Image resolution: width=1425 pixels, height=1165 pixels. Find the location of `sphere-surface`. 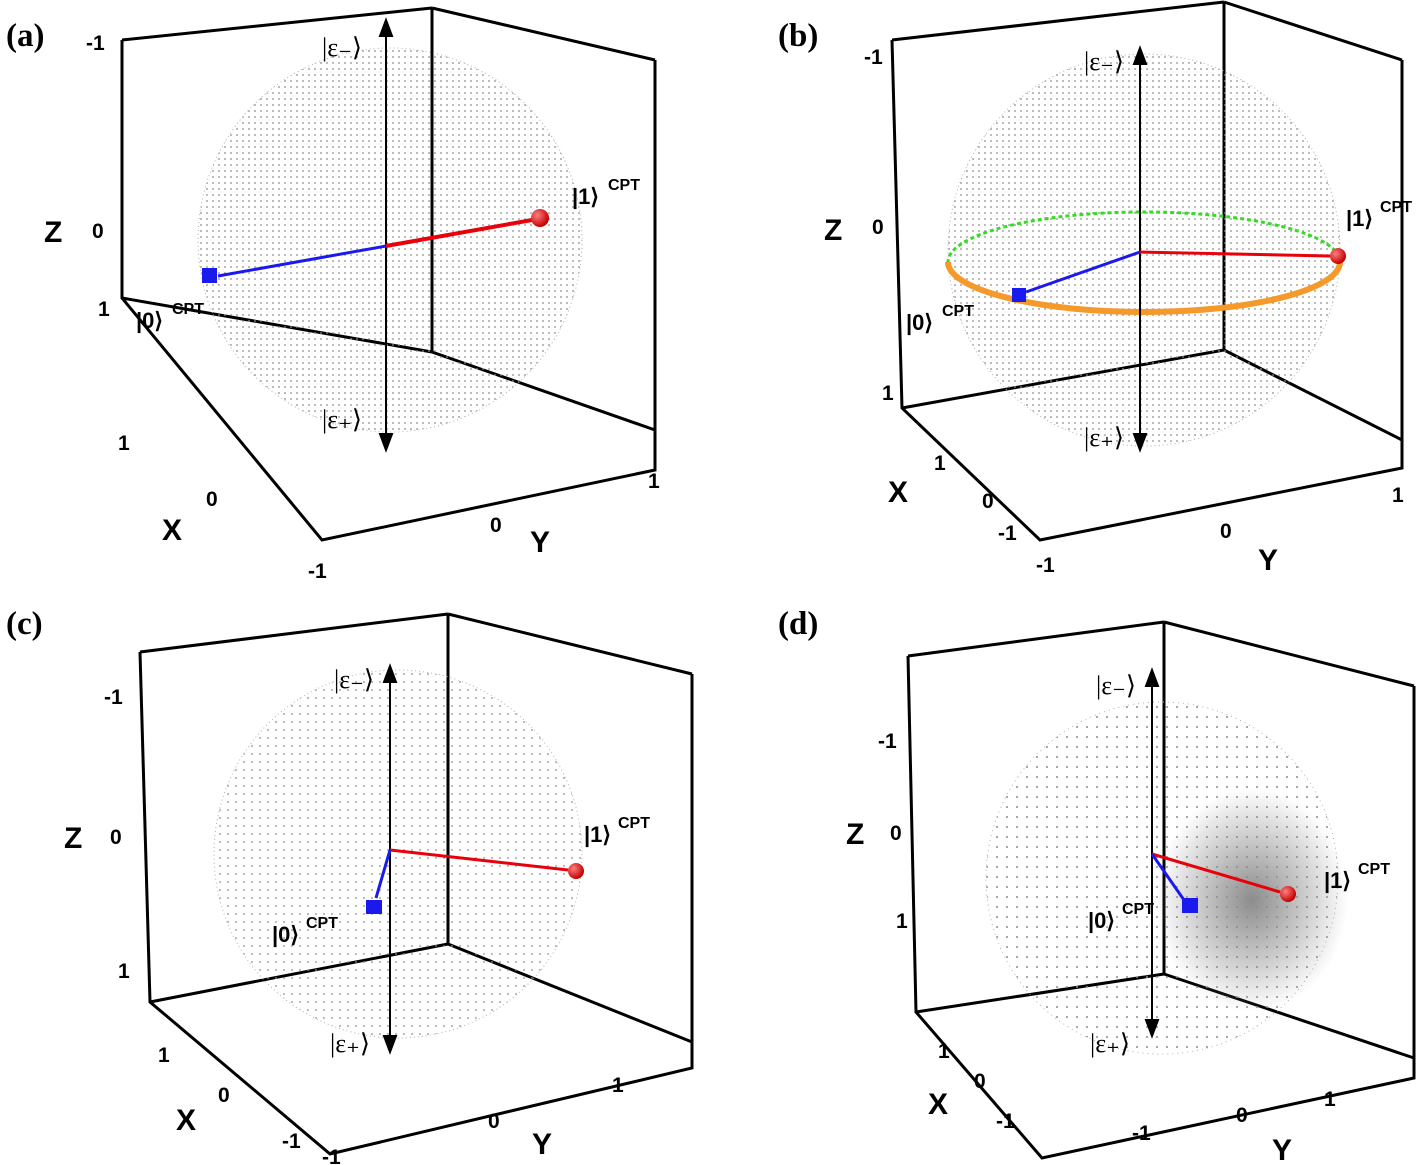

sphere-surface is located at coordinates (390, 240).